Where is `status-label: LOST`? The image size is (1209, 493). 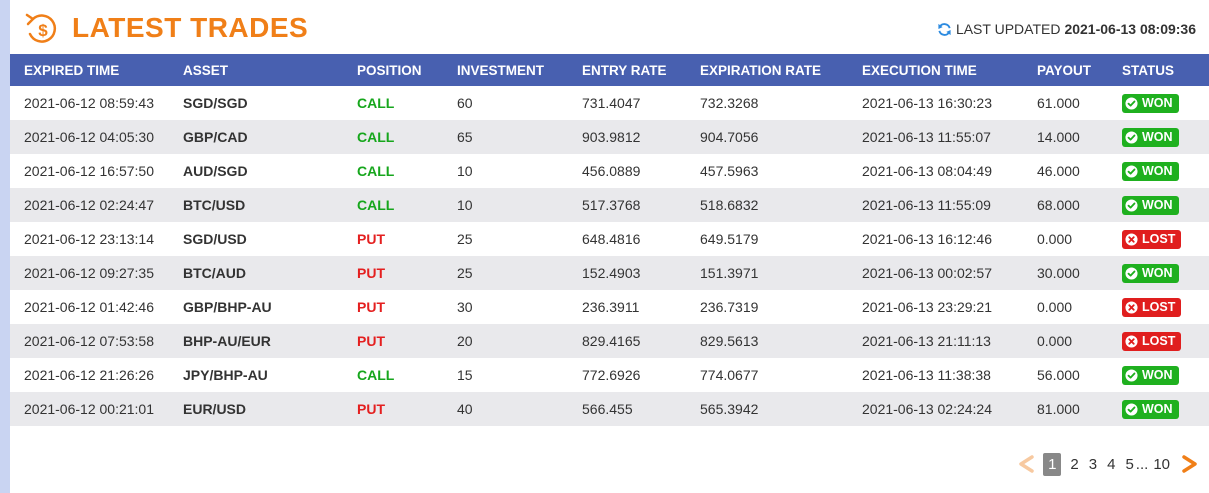 status-label: LOST is located at coordinates (1159, 341).